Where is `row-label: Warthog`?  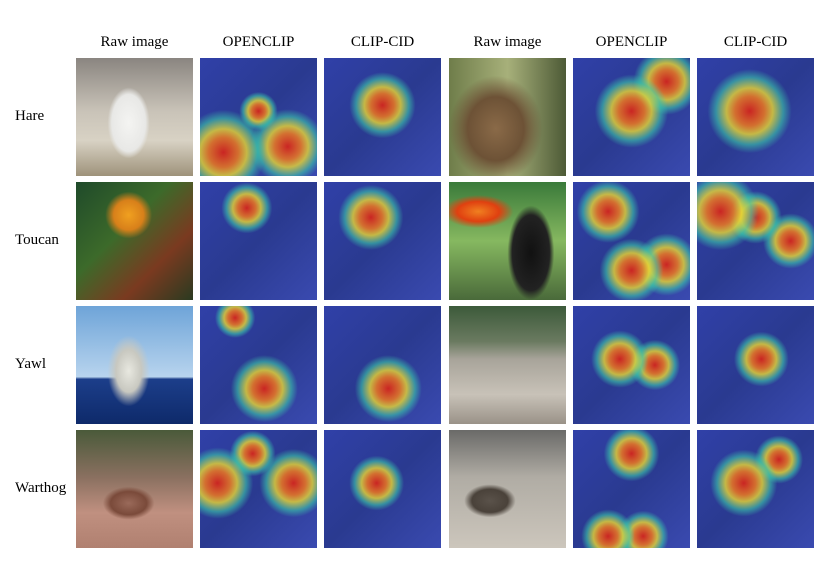 row-label: Warthog is located at coordinates (41, 488).